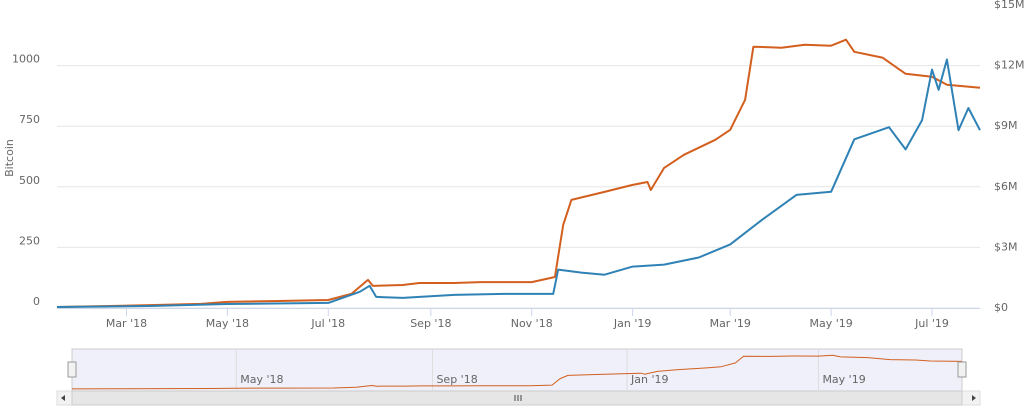  What do you see at coordinates (29, 180) in the screenshot?
I see `y-tick-label: 500` at bounding box center [29, 180].